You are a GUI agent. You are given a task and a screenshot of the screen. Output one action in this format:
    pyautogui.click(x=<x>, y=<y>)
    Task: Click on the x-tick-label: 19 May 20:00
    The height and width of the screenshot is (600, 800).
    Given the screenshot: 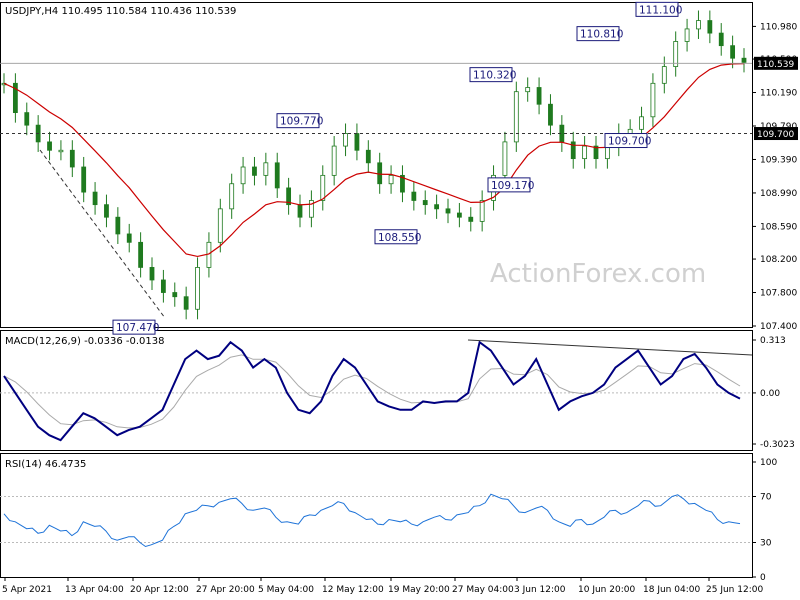 What is the action you would take?
    pyautogui.click(x=419, y=590)
    